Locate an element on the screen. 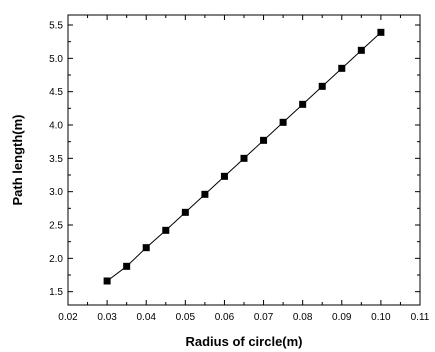 The height and width of the screenshot is (352, 435). y-axis-title: Path length(m) is located at coordinates (17, 160).